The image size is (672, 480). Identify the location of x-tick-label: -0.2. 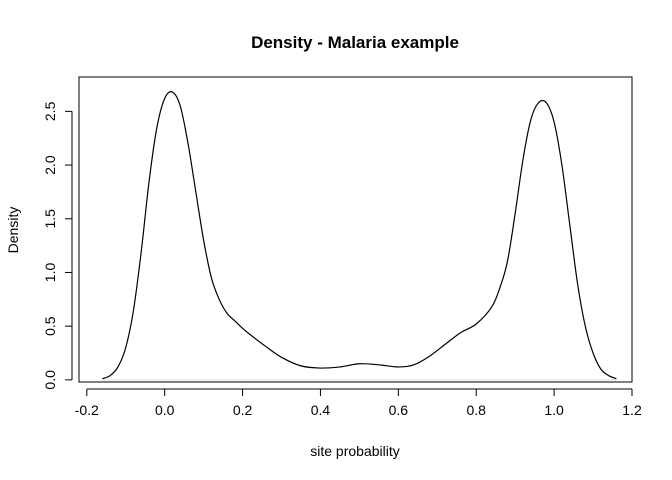
(87, 410).